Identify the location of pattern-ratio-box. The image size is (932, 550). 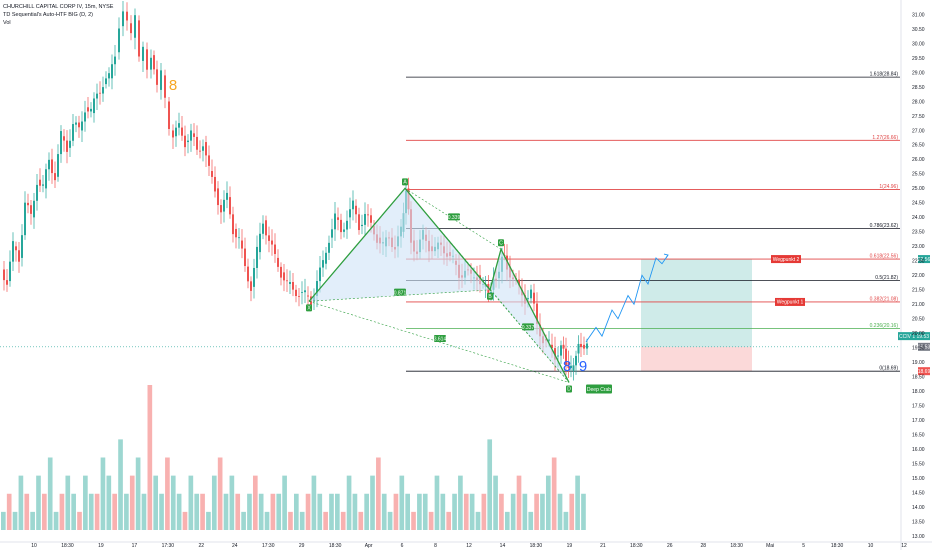
(400, 292).